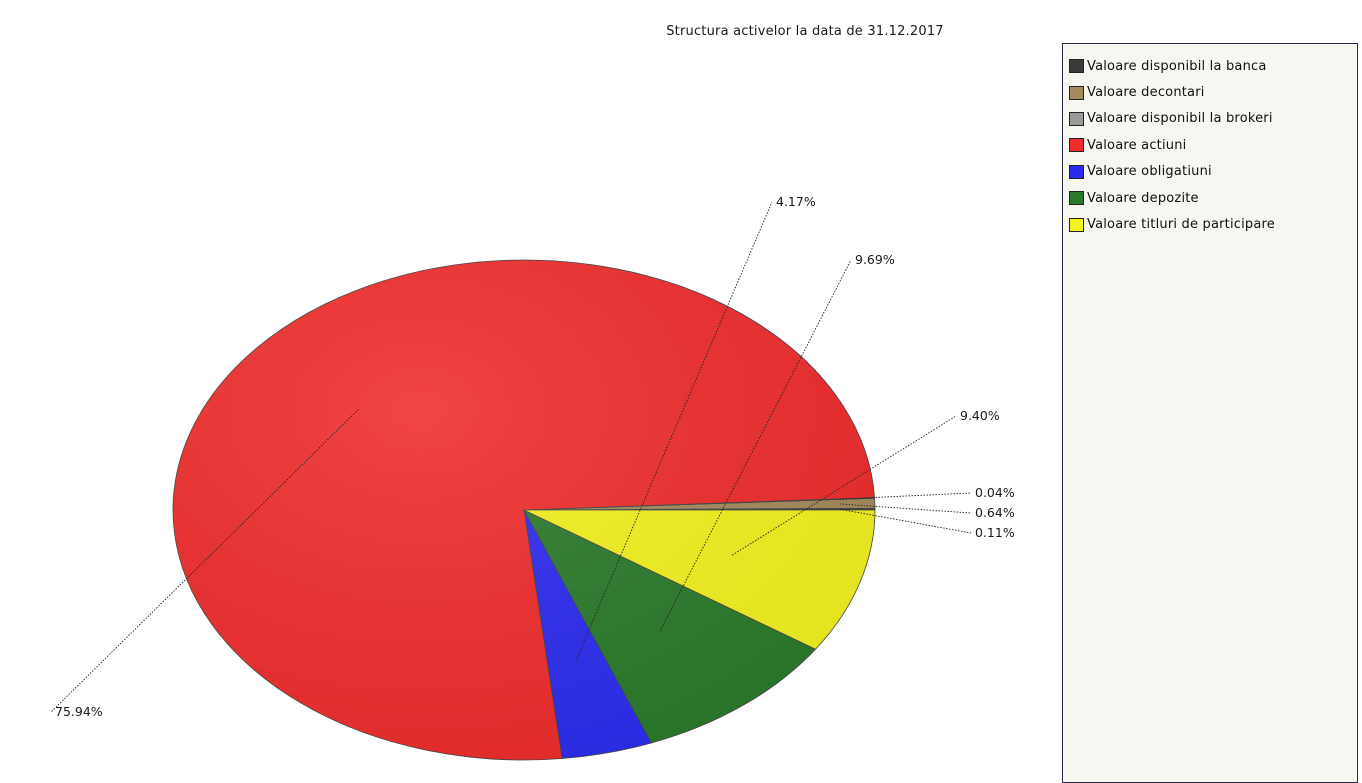 This screenshot has width=1362, height=783. Describe the element at coordinates (1143, 198) in the screenshot. I see `legend-label: Valoare depozite` at that location.